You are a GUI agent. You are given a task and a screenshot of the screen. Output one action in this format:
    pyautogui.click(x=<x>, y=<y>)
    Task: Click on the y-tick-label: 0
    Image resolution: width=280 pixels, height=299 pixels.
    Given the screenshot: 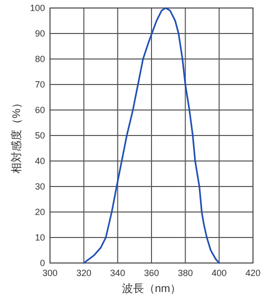 What is the action you would take?
    pyautogui.click(x=42, y=263)
    